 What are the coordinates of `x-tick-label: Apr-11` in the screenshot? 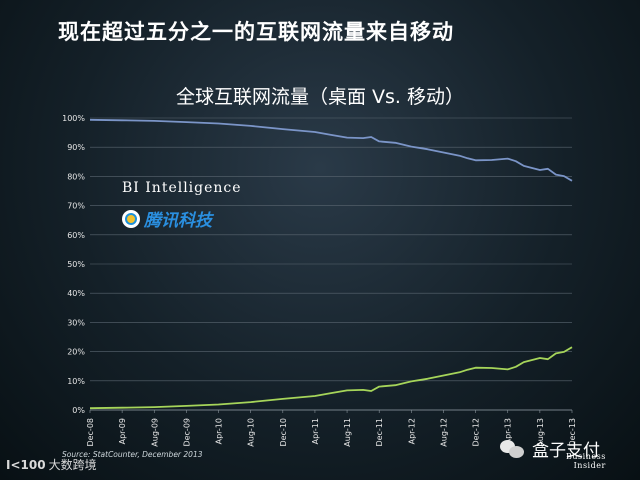 It's located at (315, 431).